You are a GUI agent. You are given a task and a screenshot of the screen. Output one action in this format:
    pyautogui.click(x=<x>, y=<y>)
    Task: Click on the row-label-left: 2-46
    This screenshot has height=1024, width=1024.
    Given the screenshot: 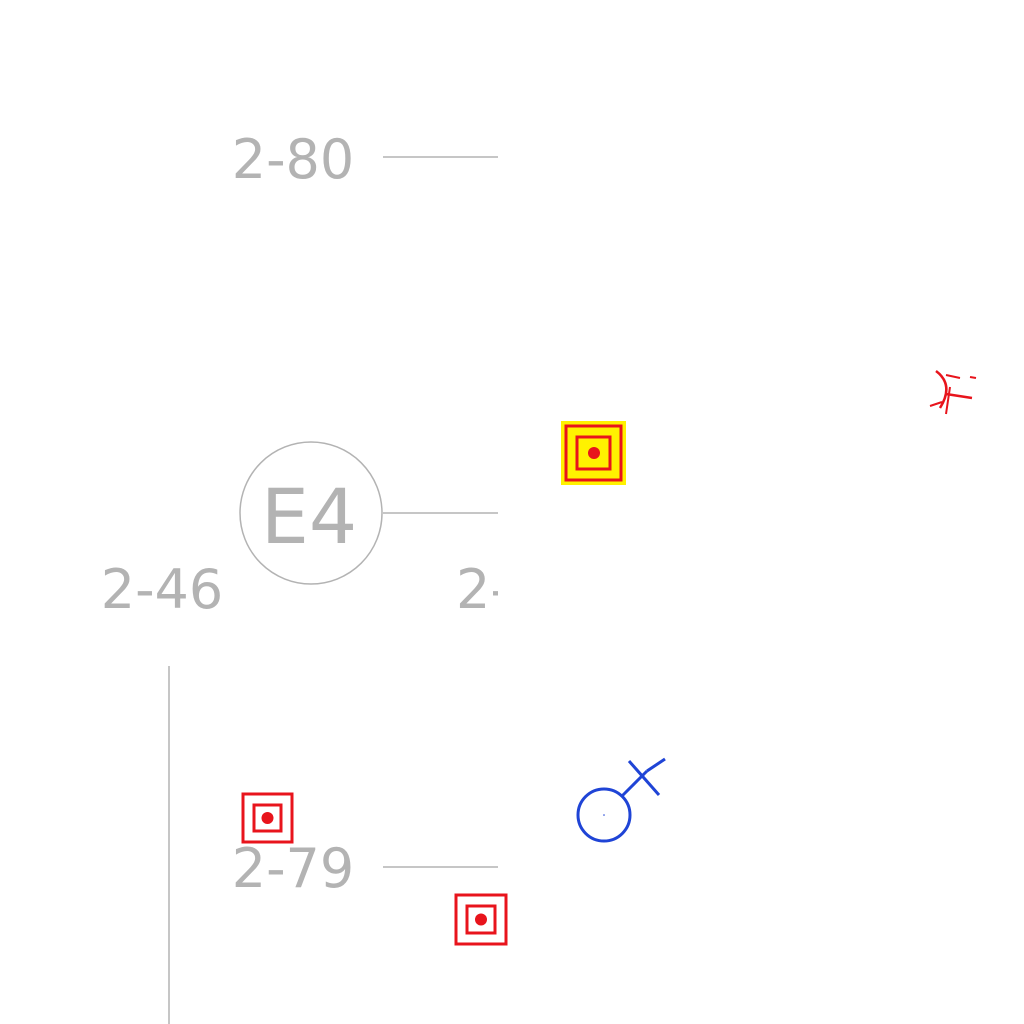 What is the action you would take?
    pyautogui.click(x=162, y=589)
    